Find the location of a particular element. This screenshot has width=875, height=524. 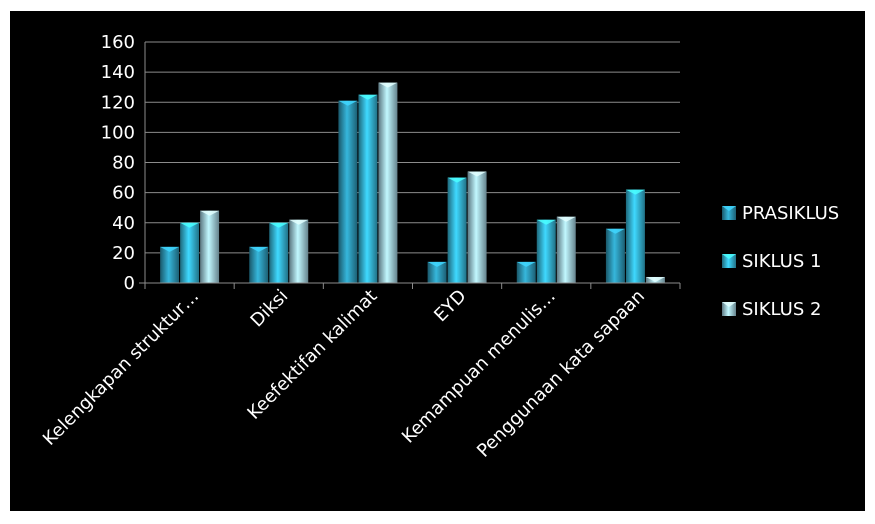

y-tick-label: 100 is located at coordinates (118, 132).